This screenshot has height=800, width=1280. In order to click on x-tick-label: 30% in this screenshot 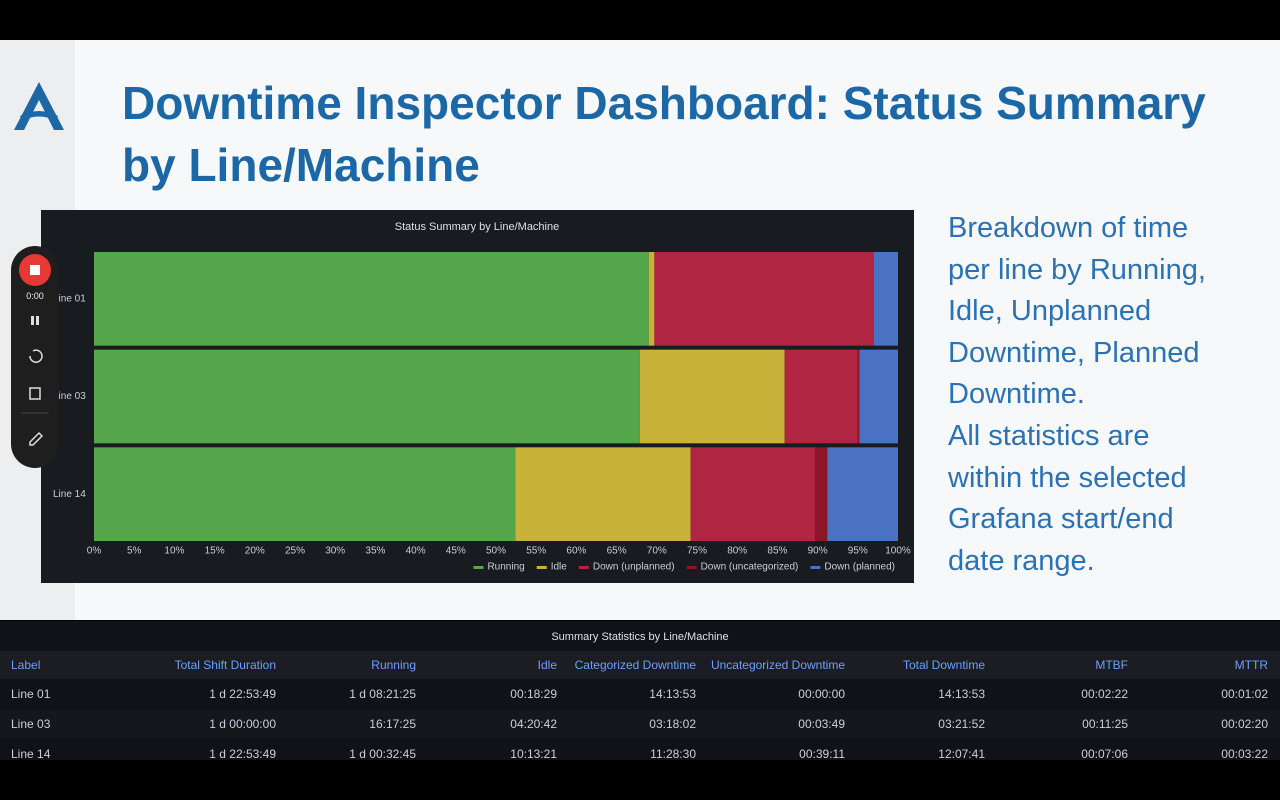, I will do `click(335, 551)`.